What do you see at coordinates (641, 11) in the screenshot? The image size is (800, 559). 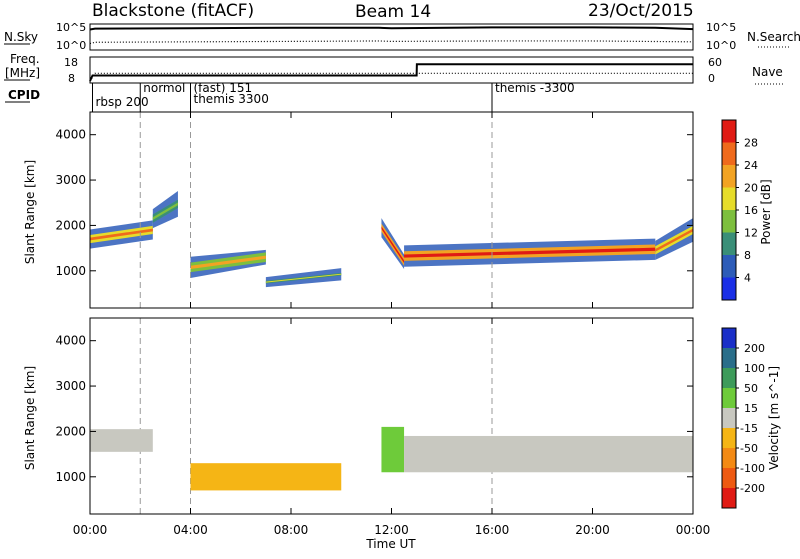 I see `date-label: 23/Oct/2015` at bounding box center [641, 11].